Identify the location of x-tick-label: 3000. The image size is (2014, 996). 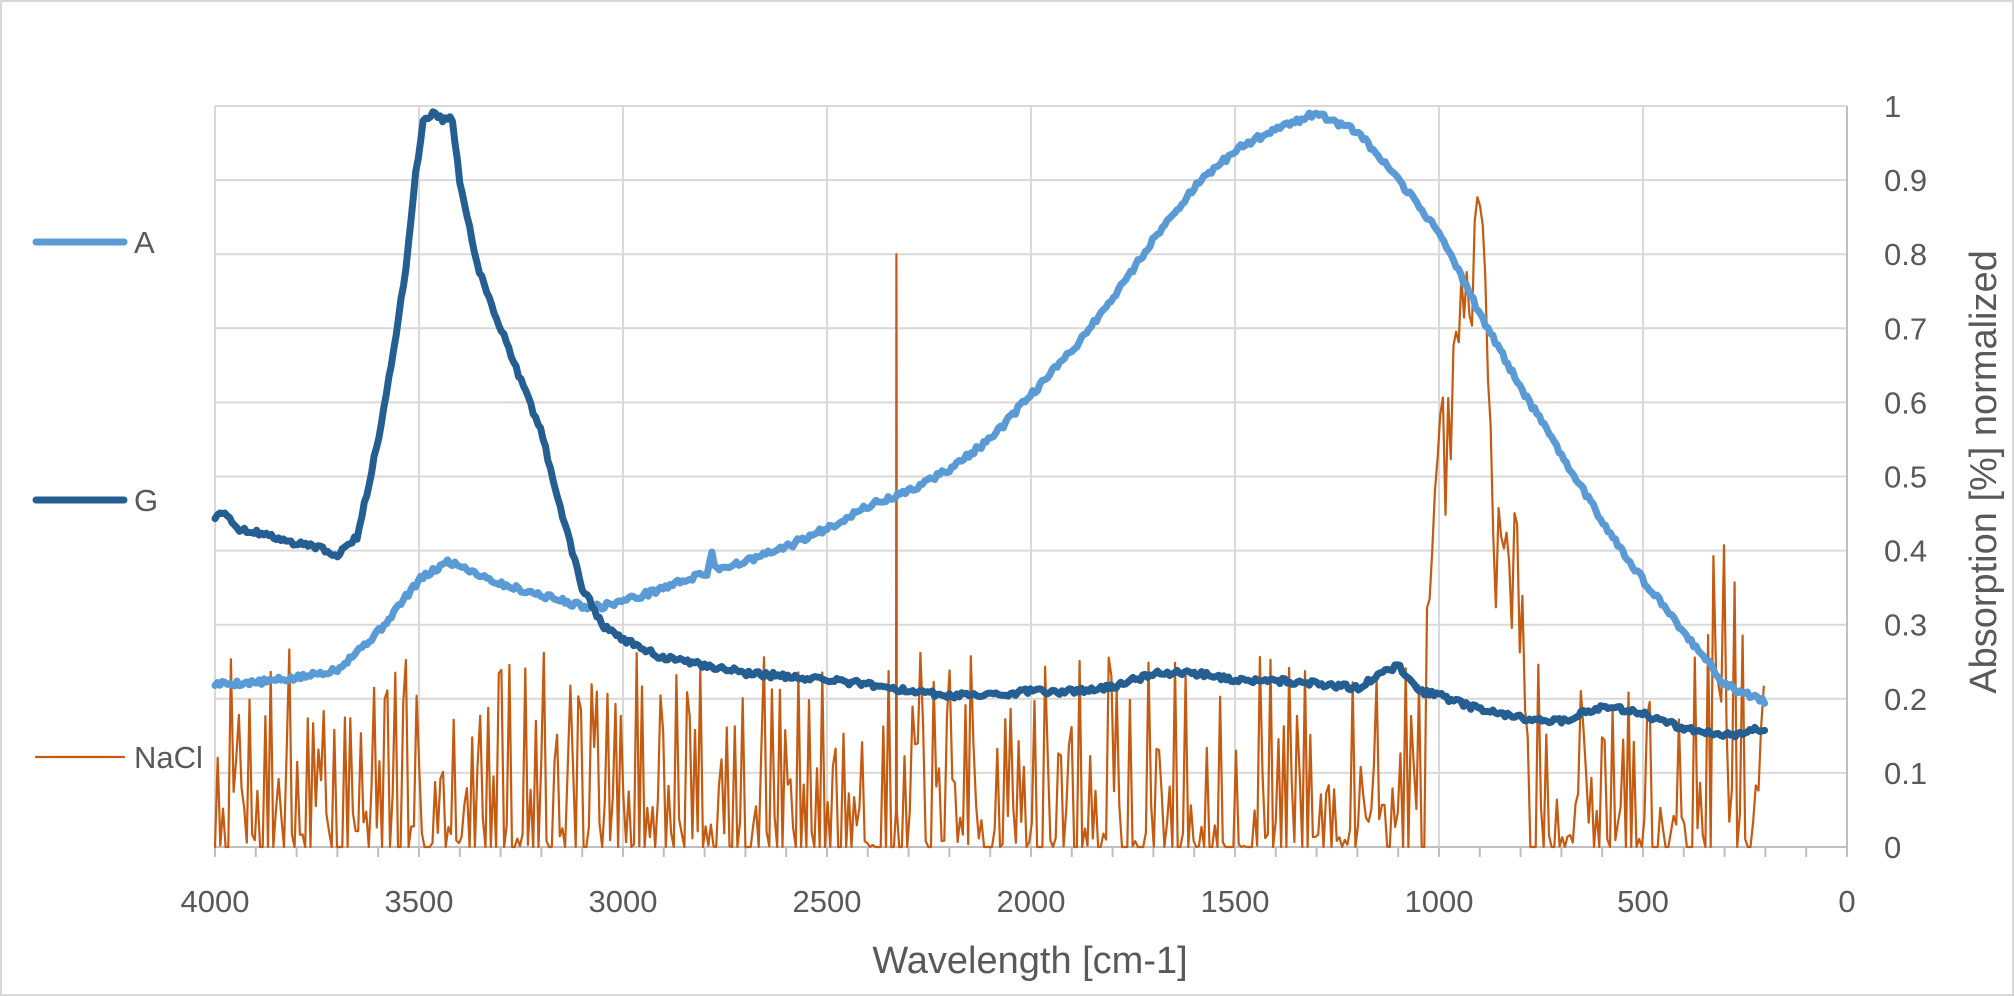
(623, 901).